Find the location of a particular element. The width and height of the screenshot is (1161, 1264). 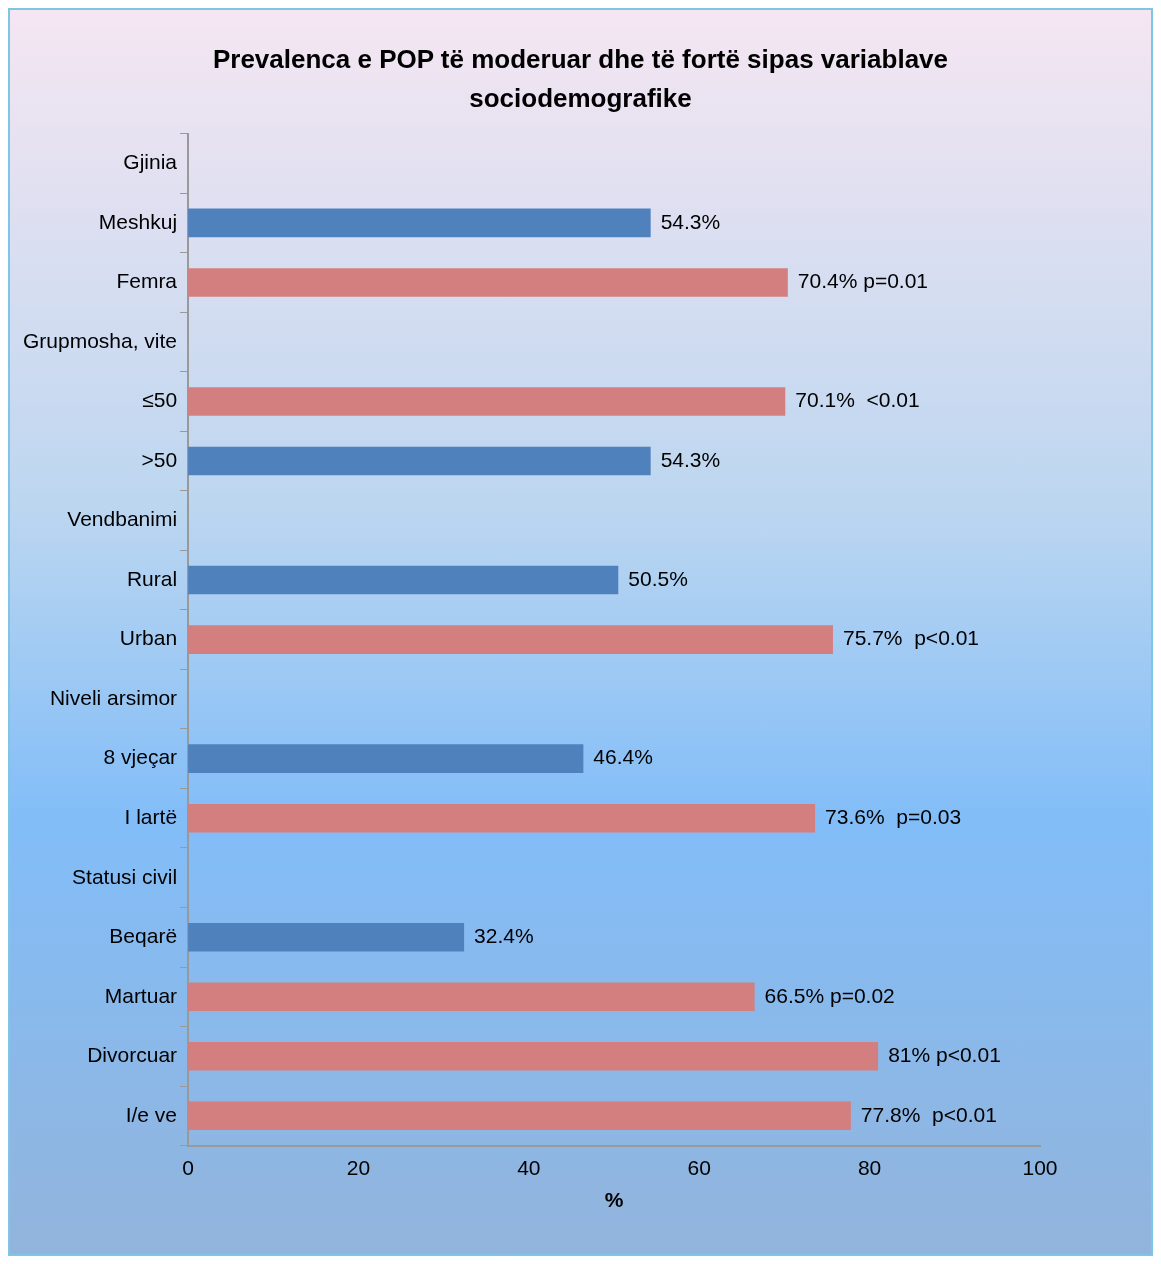

y-tick-label: >50 is located at coordinates (159, 459).